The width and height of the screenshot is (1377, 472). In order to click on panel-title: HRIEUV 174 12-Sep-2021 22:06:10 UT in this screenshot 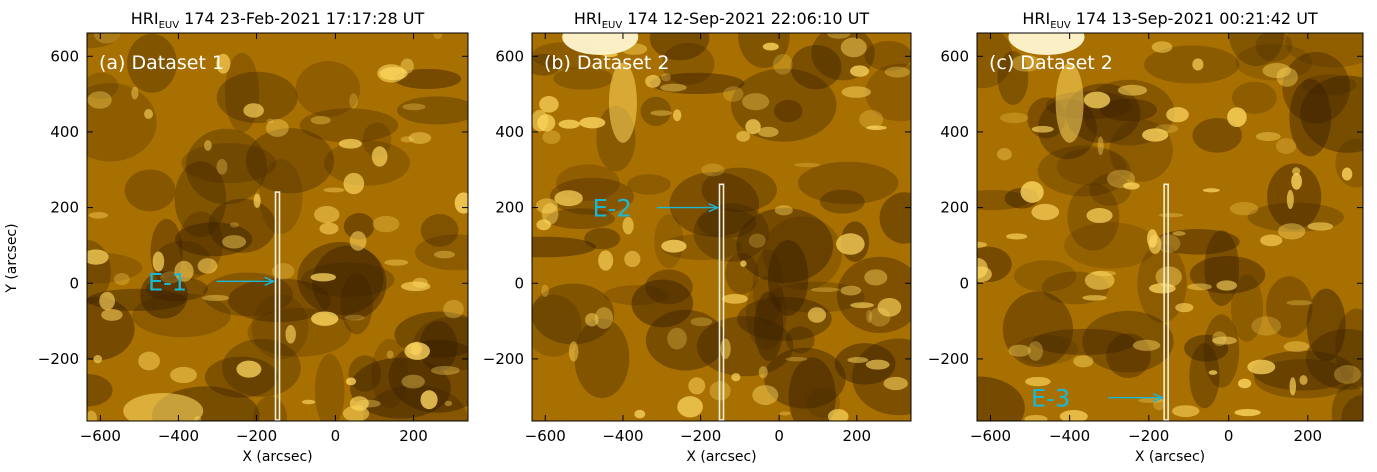, I will do `click(722, 20)`.